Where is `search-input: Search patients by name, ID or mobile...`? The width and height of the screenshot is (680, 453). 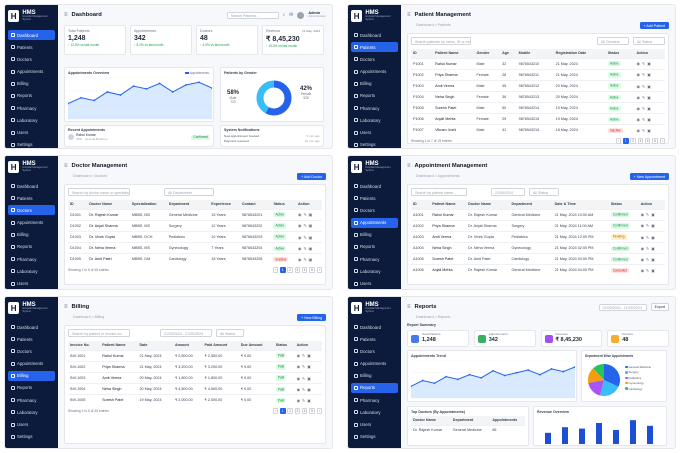 search-input: Search patients by name, ID or mobile... is located at coordinates (441, 41).